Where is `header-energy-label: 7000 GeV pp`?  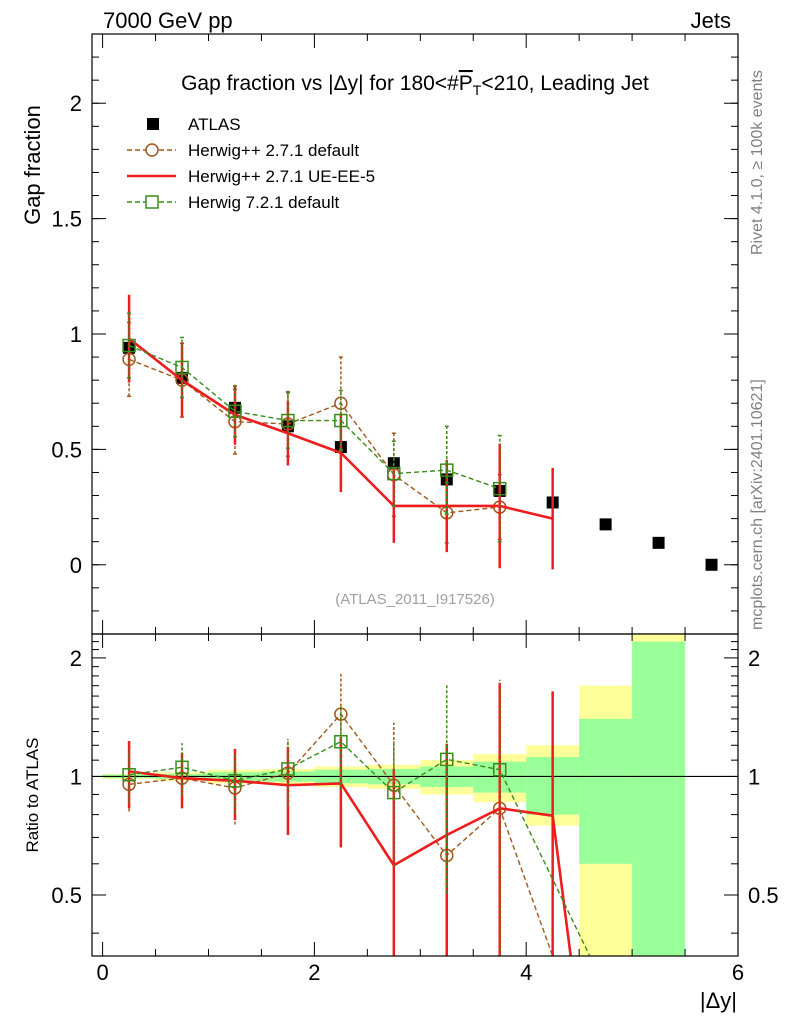
header-energy-label: 7000 GeV pp is located at coordinates (168, 20).